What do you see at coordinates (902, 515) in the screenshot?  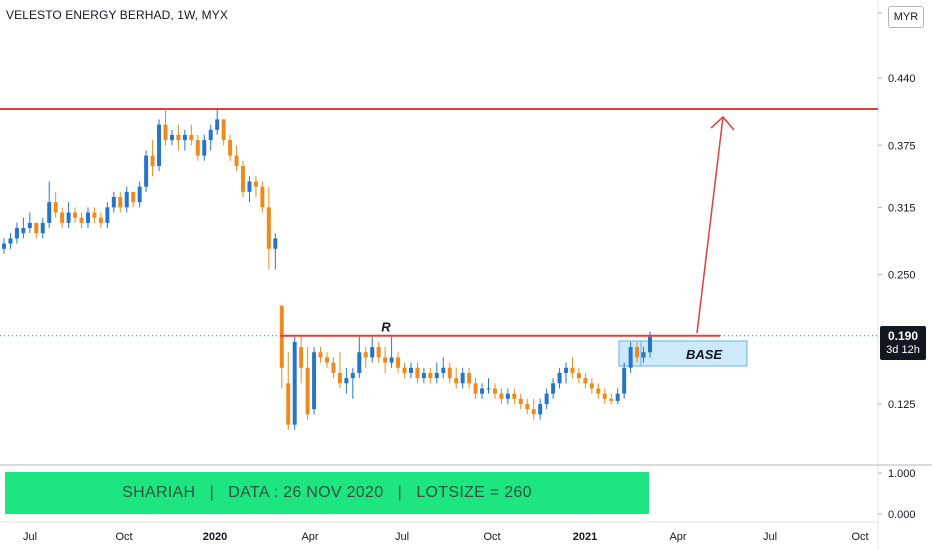 I see `lower-y-tick-label: 0.000` at bounding box center [902, 515].